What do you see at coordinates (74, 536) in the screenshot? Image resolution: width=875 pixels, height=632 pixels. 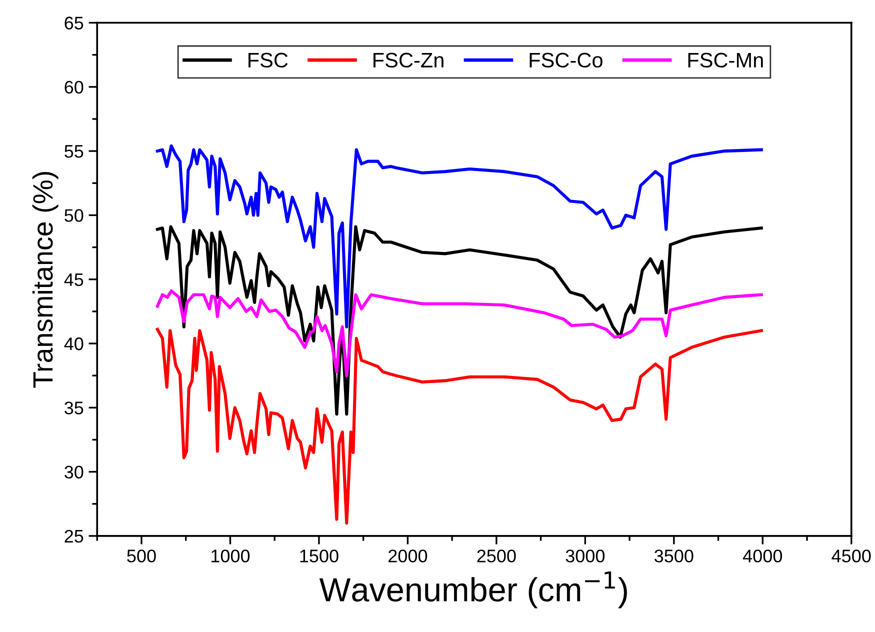 I see `y-tick-label: 25` at bounding box center [74, 536].